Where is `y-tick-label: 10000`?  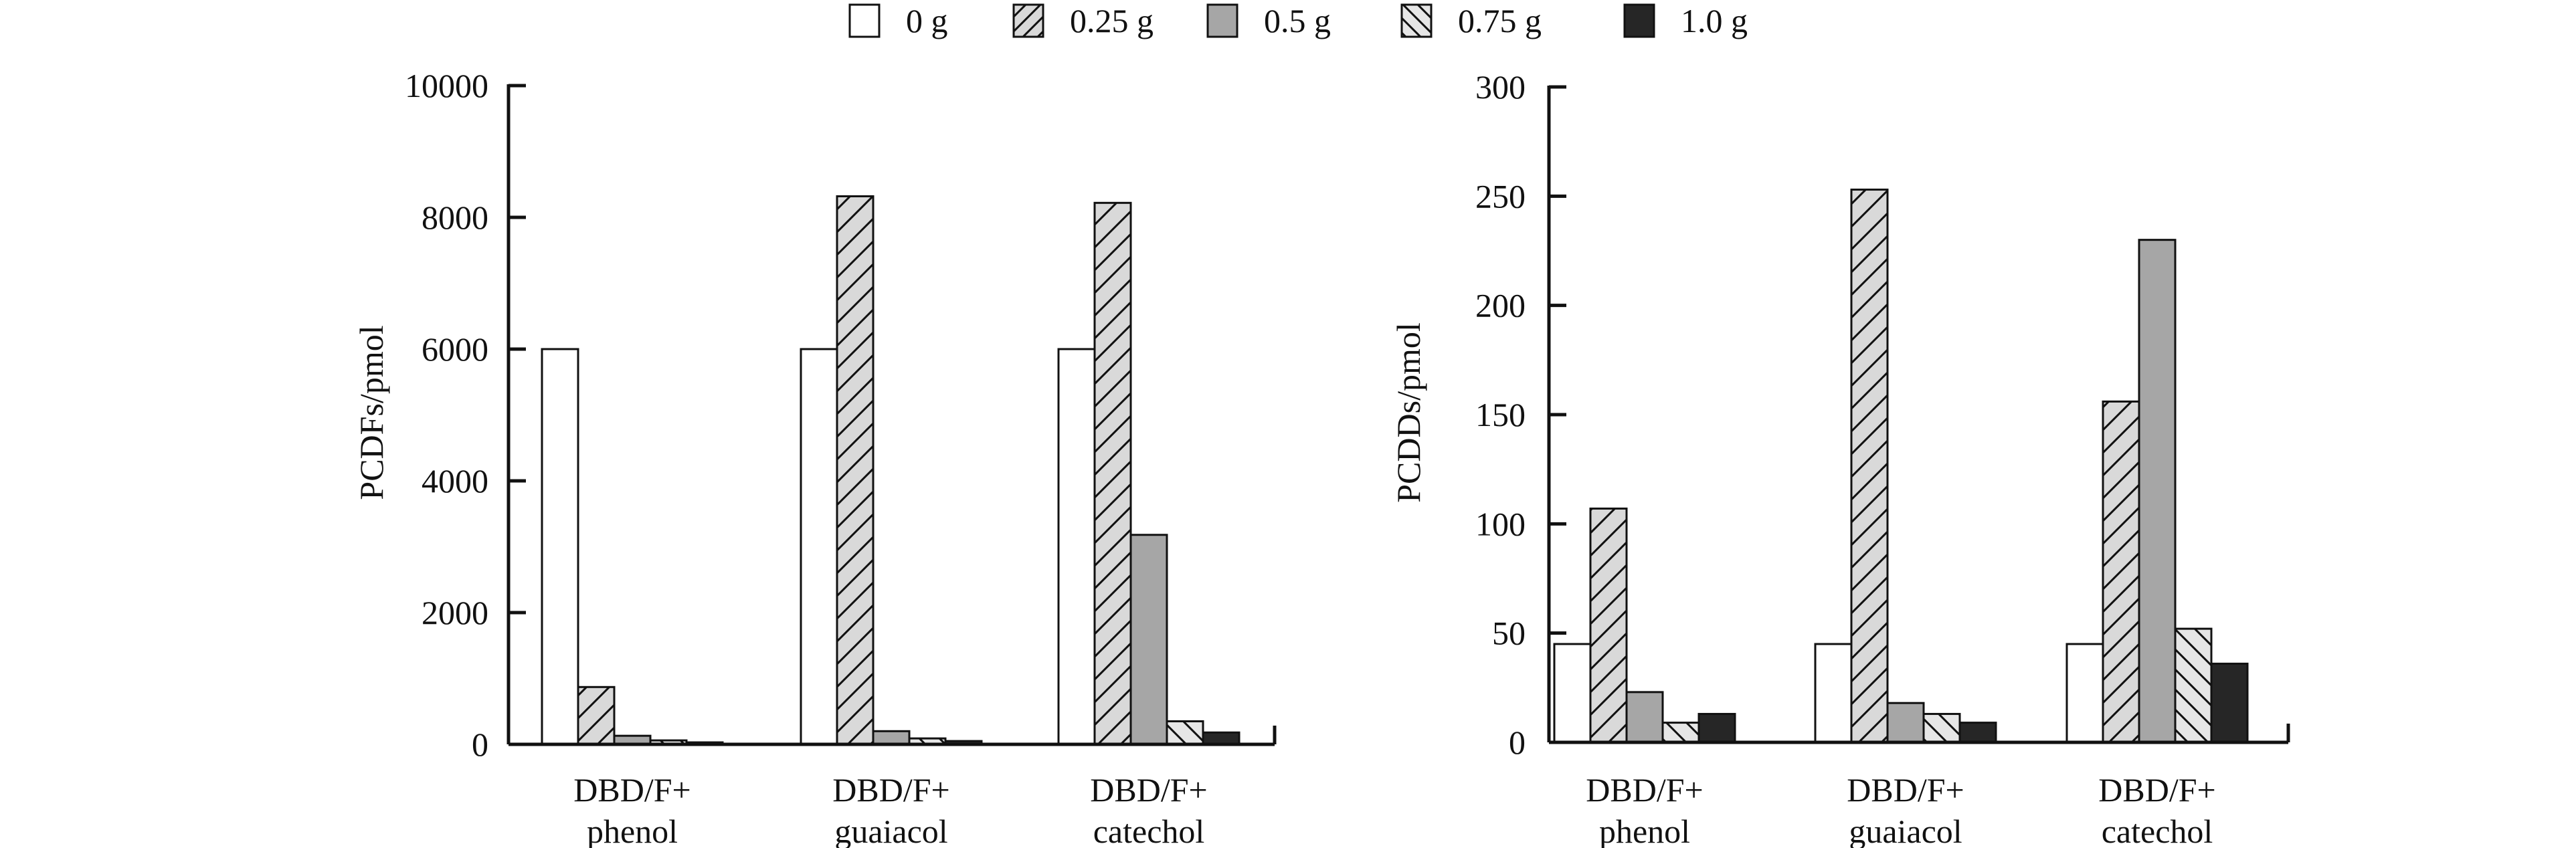 y-tick-label: 10000 is located at coordinates (446, 85).